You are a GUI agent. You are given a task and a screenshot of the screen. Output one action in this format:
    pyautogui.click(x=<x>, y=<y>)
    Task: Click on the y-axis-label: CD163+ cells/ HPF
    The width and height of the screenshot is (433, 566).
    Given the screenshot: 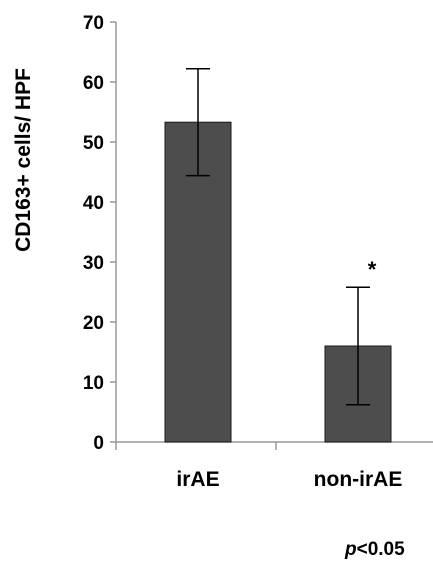 What is the action you would take?
    pyautogui.click(x=23, y=160)
    